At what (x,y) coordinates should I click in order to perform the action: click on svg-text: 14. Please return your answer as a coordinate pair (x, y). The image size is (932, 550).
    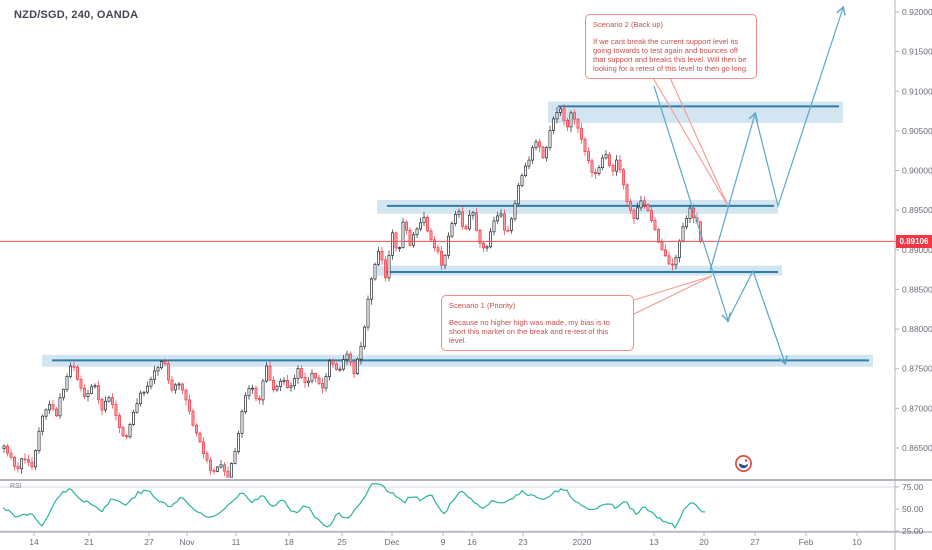
    Looking at the image, I should click on (34, 542).